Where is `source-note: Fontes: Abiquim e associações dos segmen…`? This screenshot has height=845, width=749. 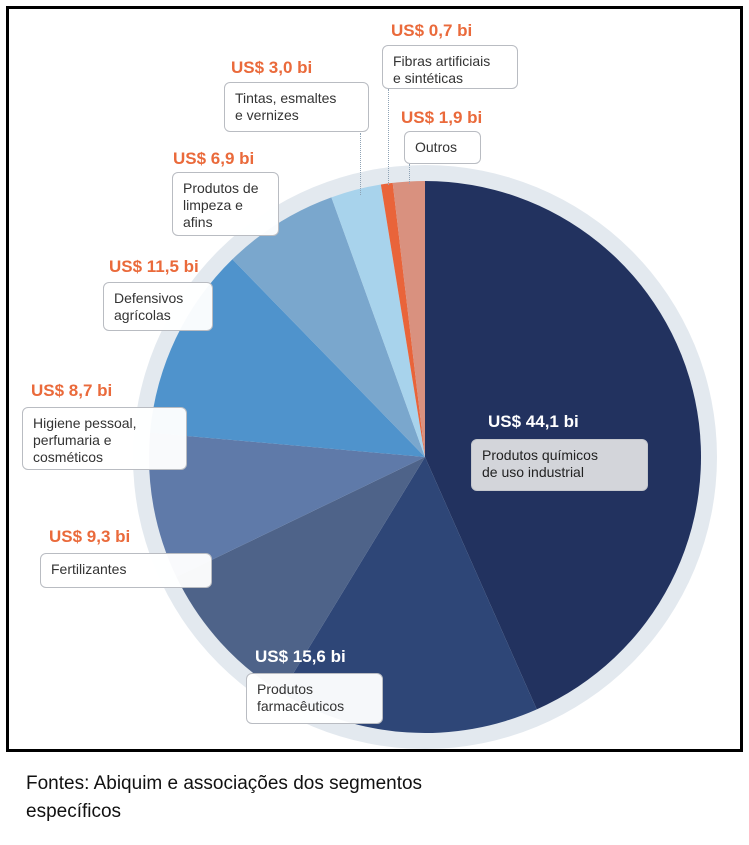
source-note: Fontes: Abiquim e associações dos segmen… is located at coordinates (224, 797).